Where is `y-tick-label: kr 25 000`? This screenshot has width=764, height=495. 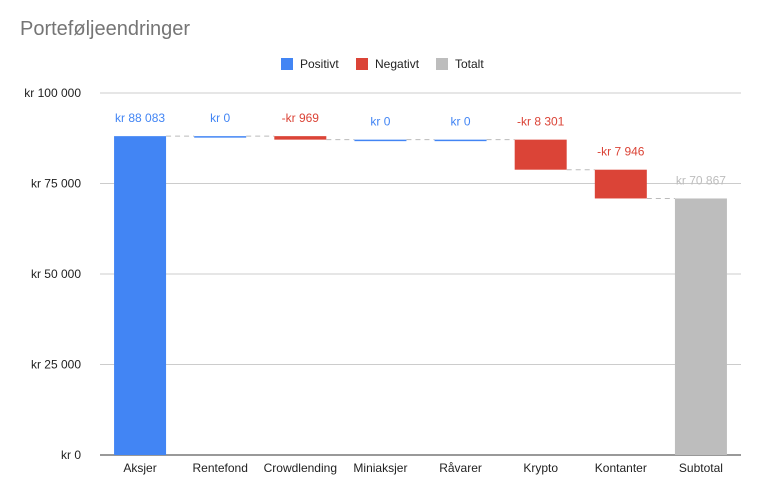 y-tick-label: kr 25 000 is located at coordinates (56, 365).